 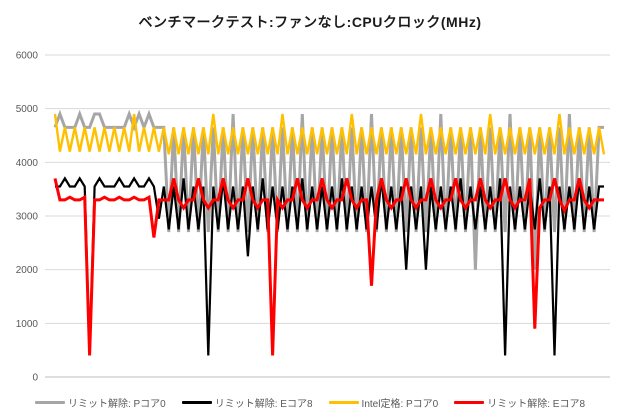 I want to click on y-tick-label: 1000, so click(x=27, y=324).